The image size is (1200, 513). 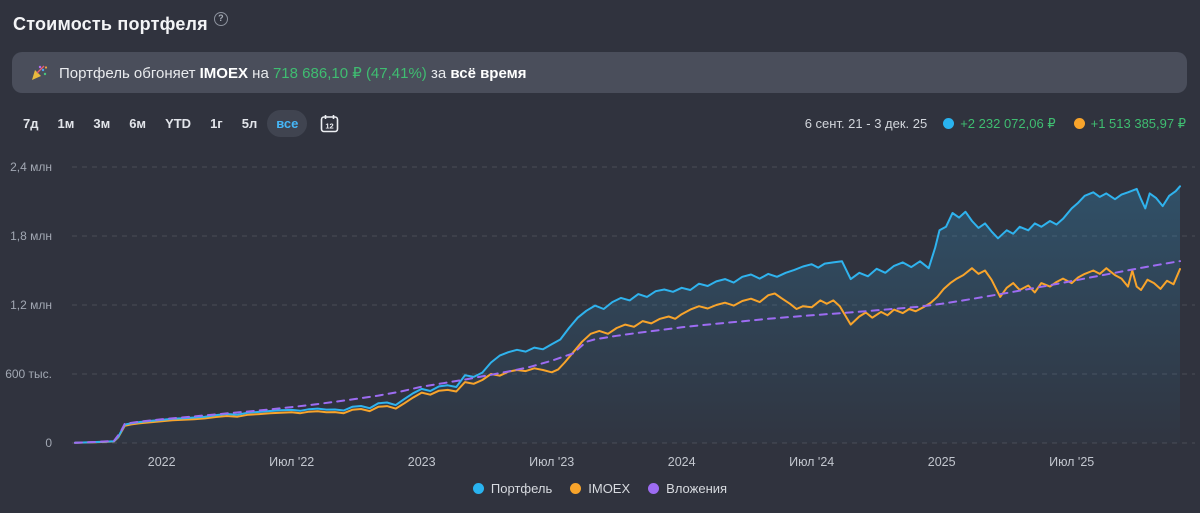 I want to click on svg-text: 0, so click(x=48, y=443).